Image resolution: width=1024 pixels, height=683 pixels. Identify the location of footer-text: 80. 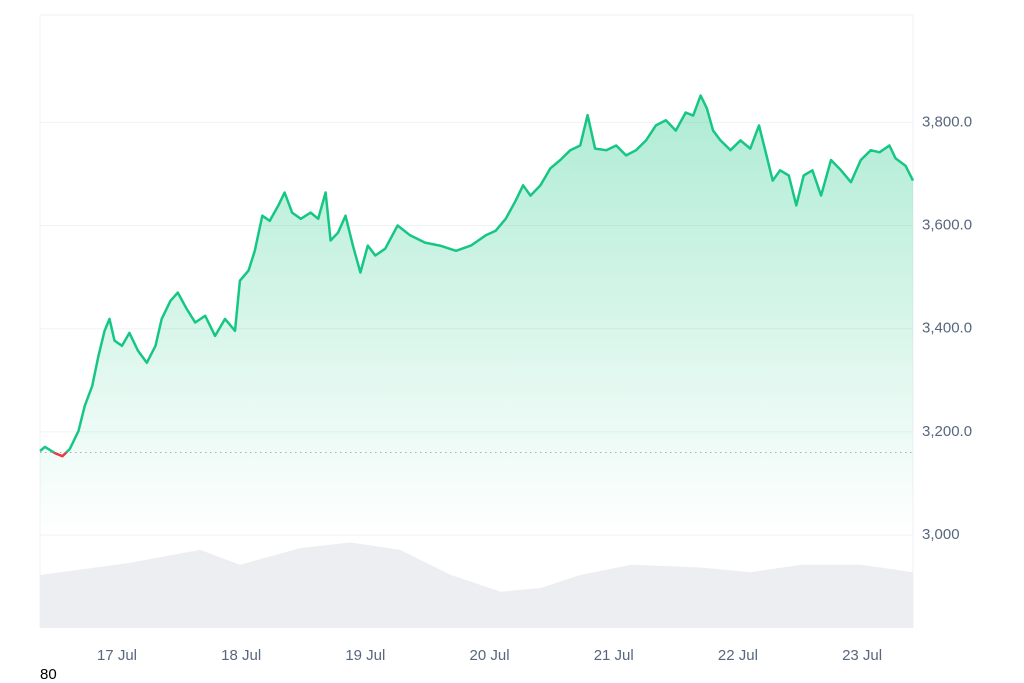
(48, 674).